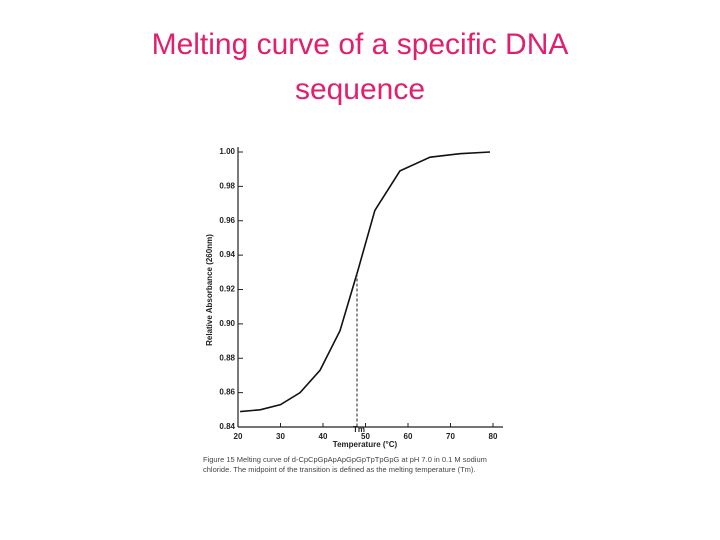 The width and height of the screenshot is (720, 540). I want to click on y-tick-label: 1.00, so click(227, 151).